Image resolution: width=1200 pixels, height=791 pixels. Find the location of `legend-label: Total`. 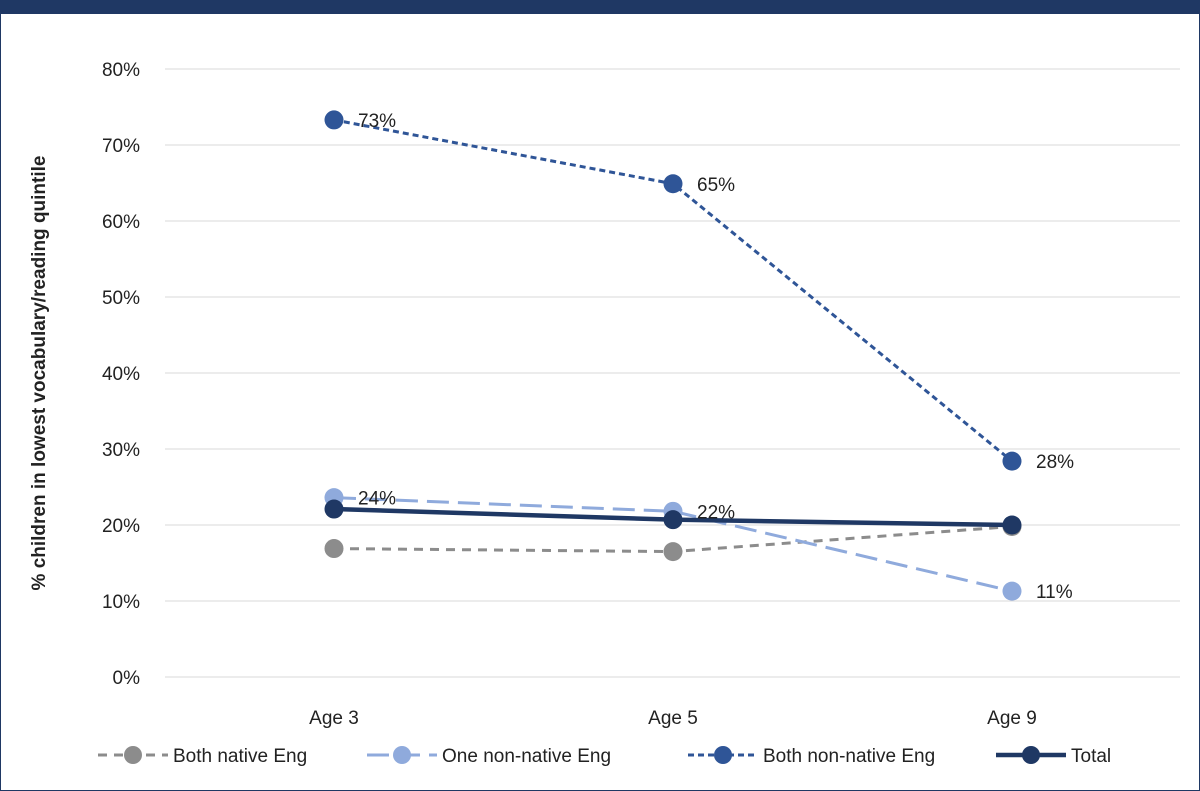

legend-label: Total is located at coordinates (1091, 756).